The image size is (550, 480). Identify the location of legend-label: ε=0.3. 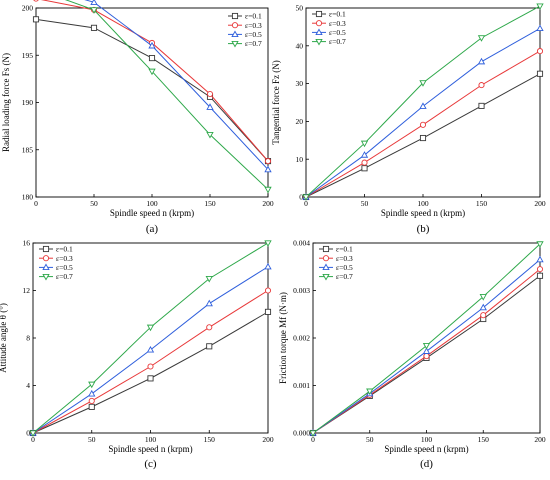
(253, 25).